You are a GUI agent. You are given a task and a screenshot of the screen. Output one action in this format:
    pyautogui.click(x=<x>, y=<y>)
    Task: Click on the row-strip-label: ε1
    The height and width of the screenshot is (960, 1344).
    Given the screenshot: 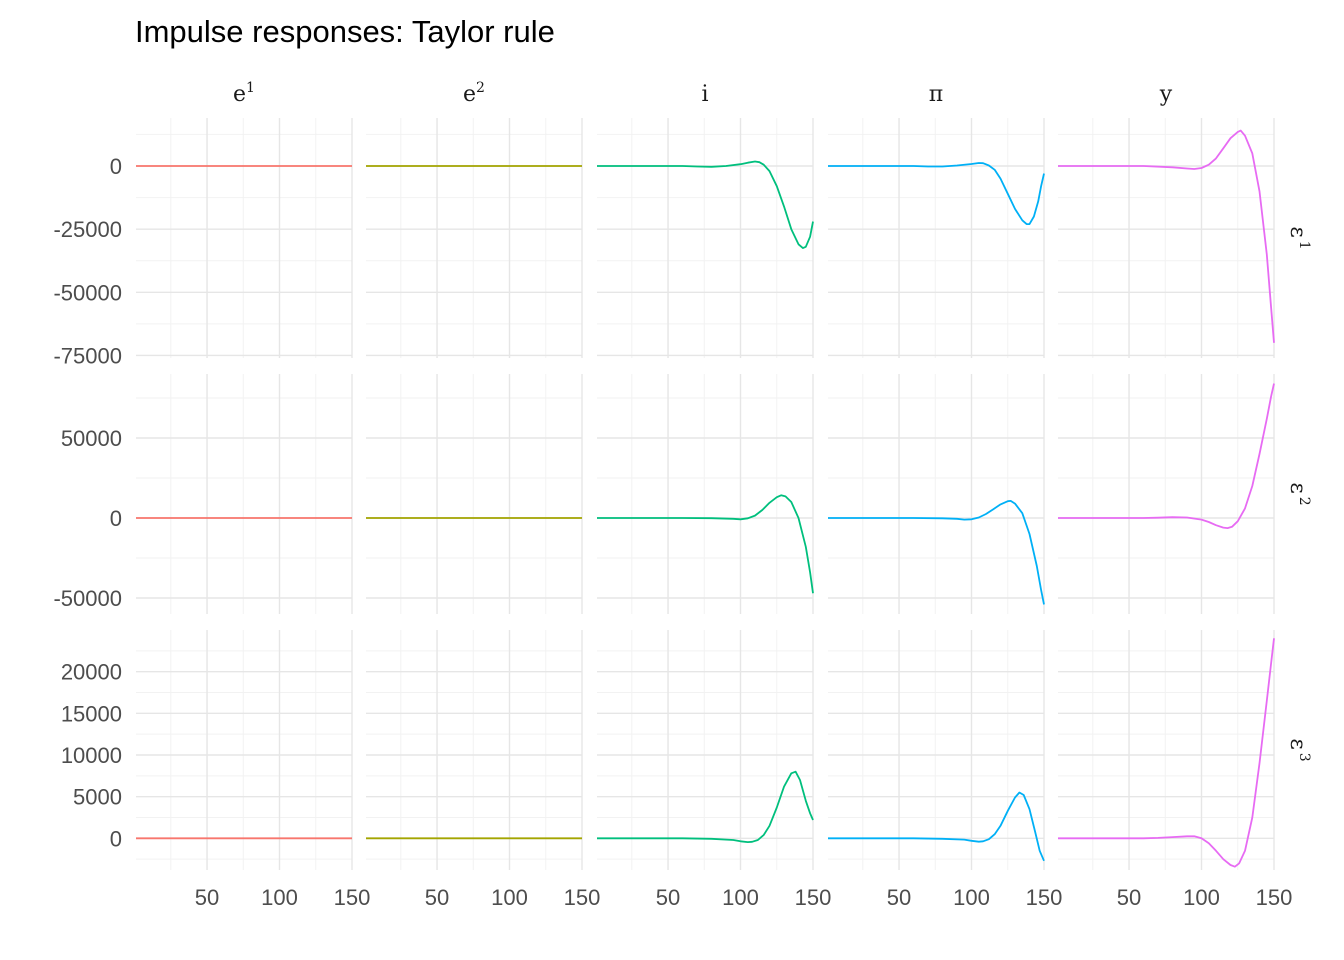 What is the action you would take?
    pyautogui.click(x=1298, y=237)
    